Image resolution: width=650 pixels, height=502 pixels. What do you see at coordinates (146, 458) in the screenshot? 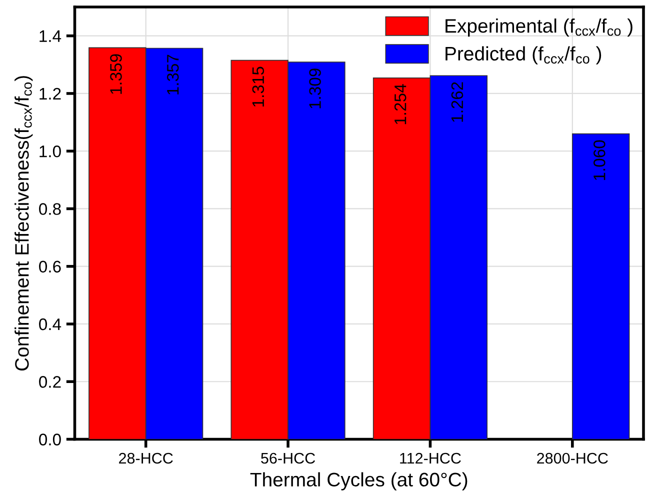
I see `x-tick-label: 28-HCC` at bounding box center [146, 458].